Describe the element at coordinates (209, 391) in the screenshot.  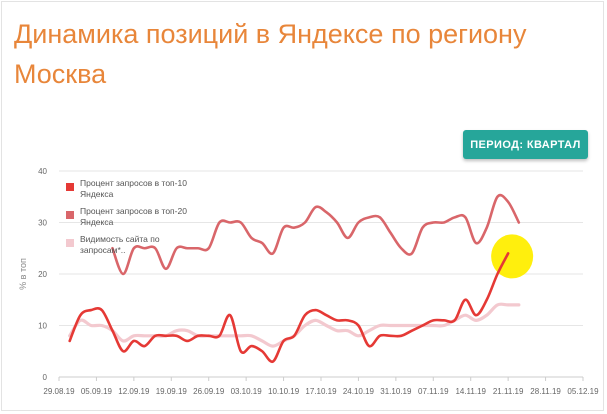
I see `x-tick-label-4: 26.09.19` at that location.